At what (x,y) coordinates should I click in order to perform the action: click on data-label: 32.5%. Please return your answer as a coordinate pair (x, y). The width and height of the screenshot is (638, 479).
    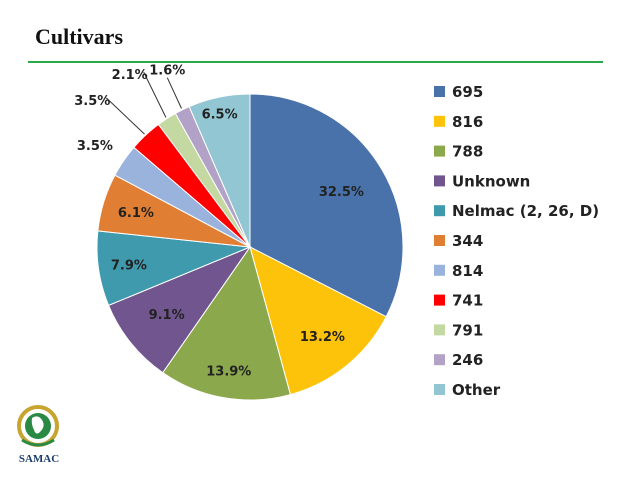
    Looking at the image, I should click on (341, 192).